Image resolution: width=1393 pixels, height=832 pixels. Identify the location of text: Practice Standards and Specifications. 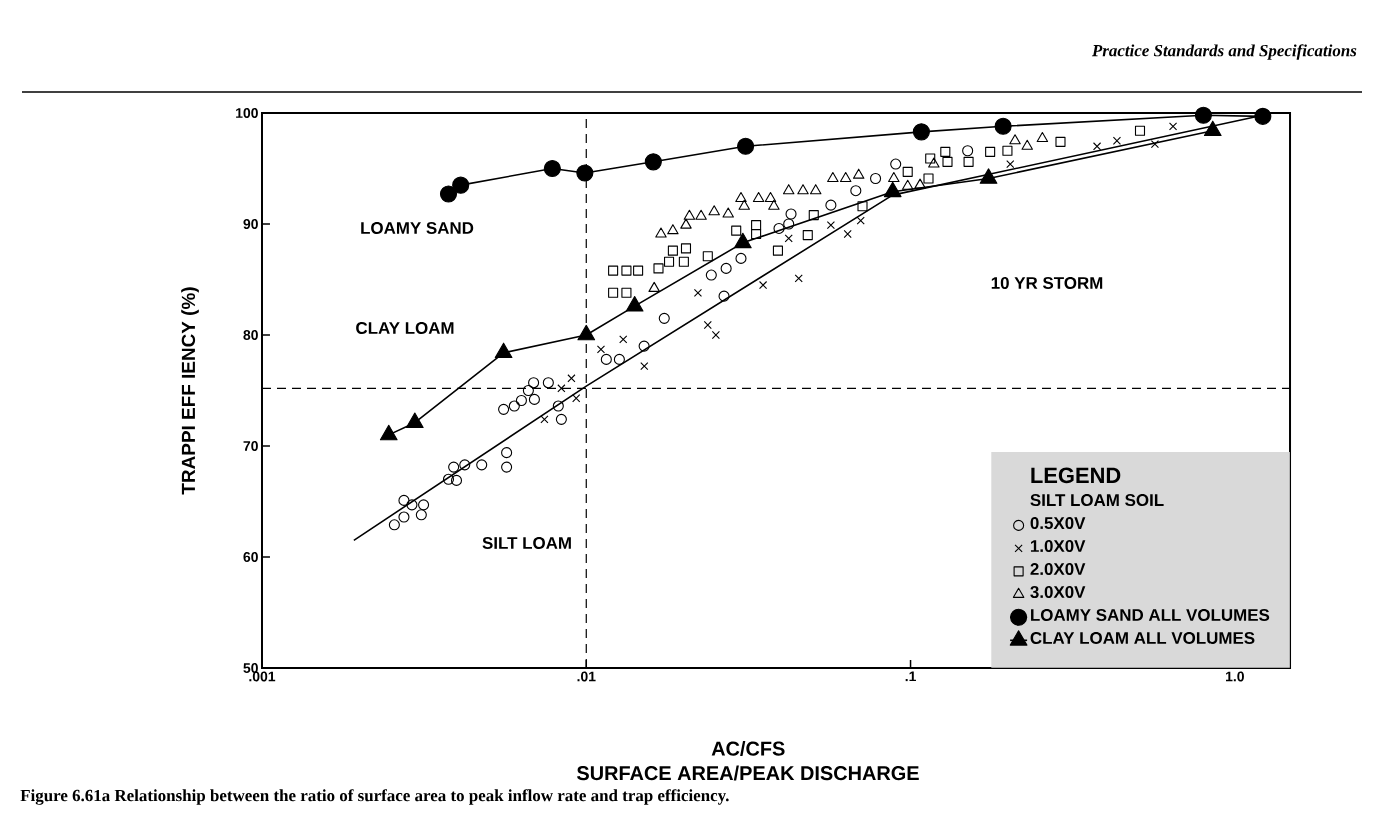
(1224, 52).